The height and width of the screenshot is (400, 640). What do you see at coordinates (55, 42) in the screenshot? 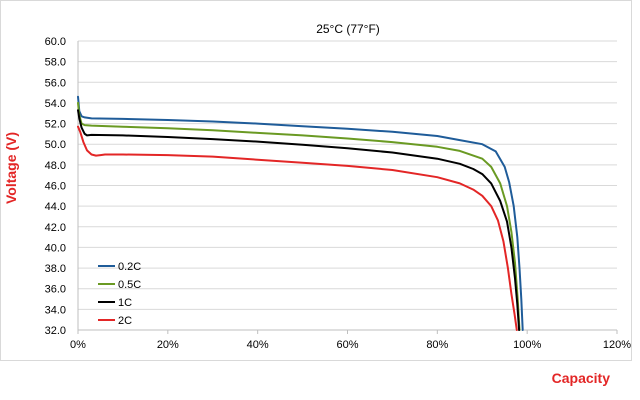
I see `y-tick-label: 60.0` at bounding box center [55, 42].